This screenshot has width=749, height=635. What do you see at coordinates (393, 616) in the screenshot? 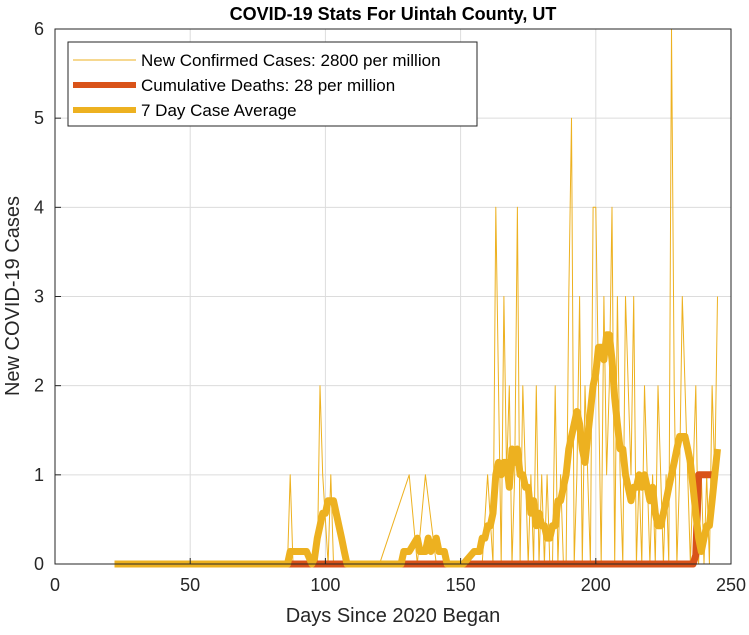
I see `x-axis-label: Days Since 2020 Began` at bounding box center [393, 616].